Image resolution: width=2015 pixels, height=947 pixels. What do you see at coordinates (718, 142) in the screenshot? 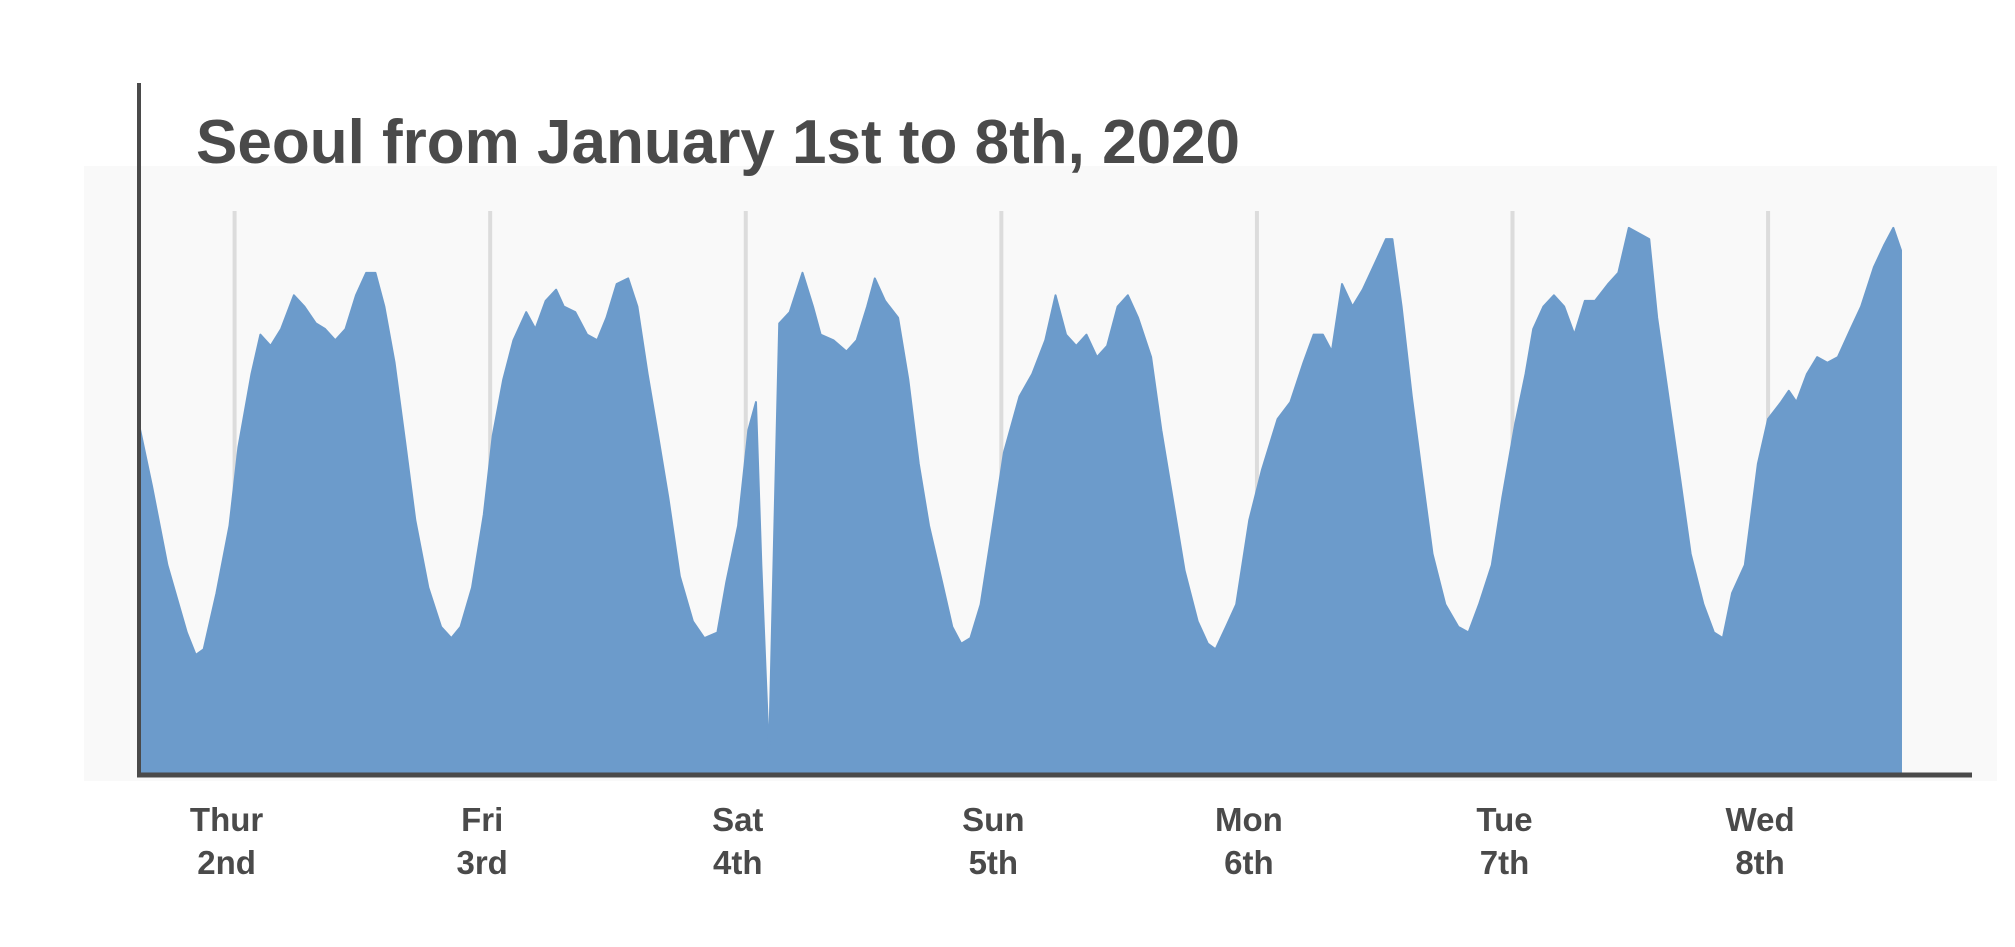
I see `chart-title: Seoul from January 1st to 8th, 2020` at bounding box center [718, 142].